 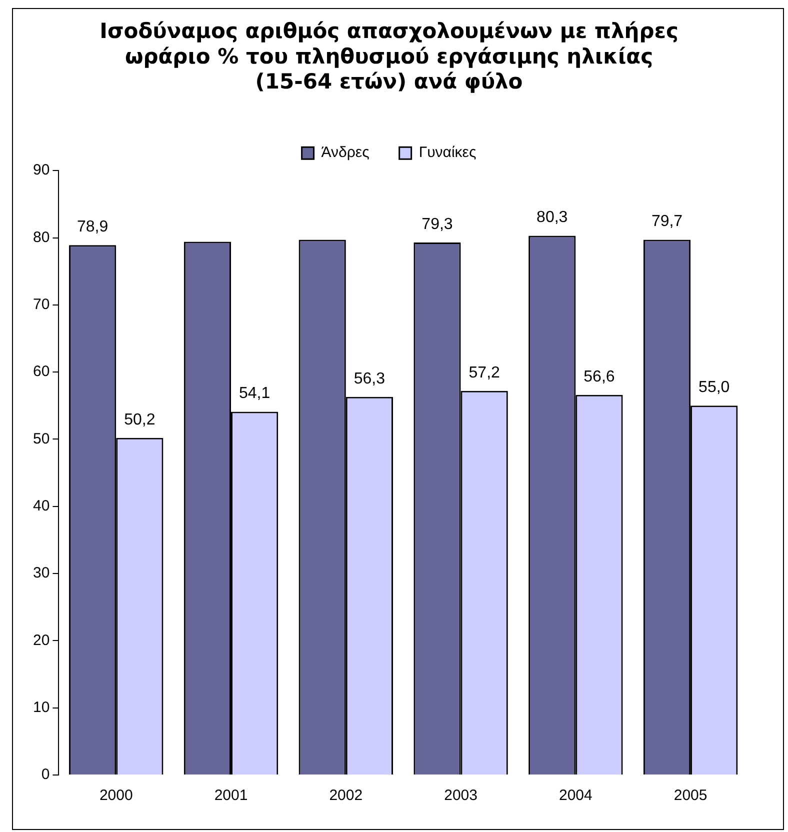 I want to click on data-label: 79,7, so click(x=667, y=221).